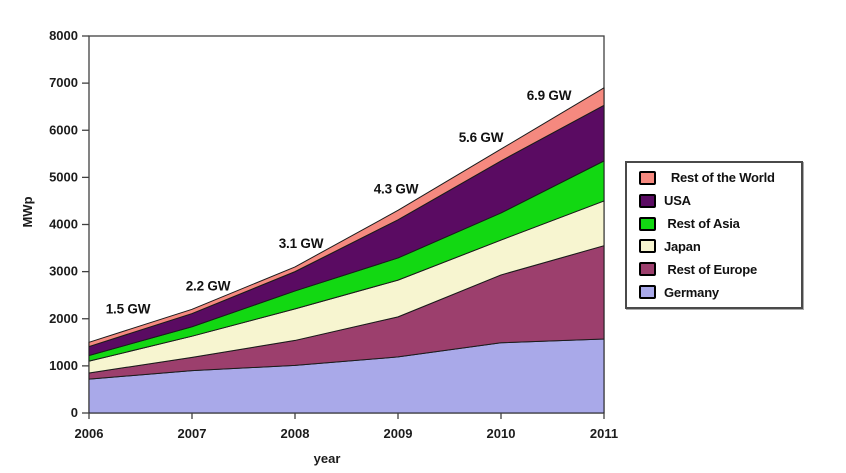  I want to click on annotation-label: 3.1 GW, so click(301, 243).